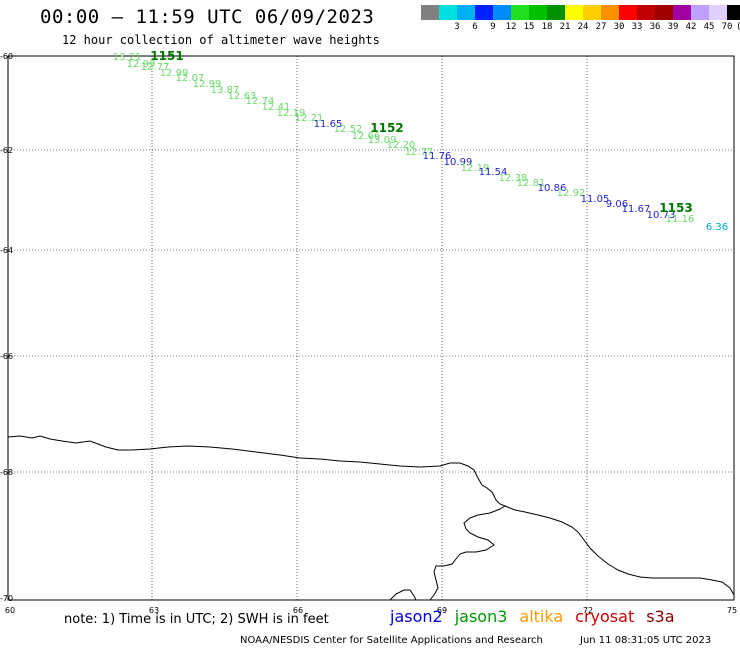  What do you see at coordinates (493, 27) in the screenshot?
I see `color-scale-label: 9` at bounding box center [493, 27].